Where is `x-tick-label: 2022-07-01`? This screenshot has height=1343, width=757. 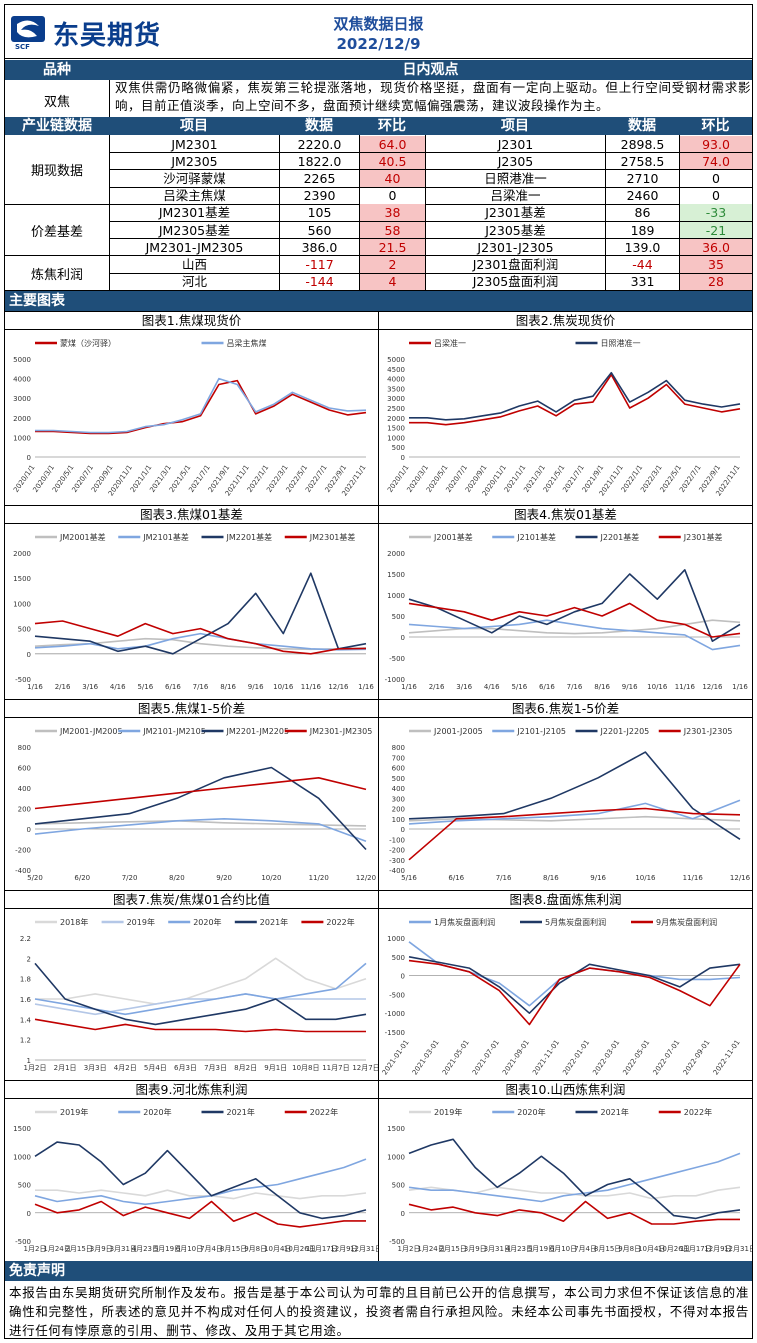
x-tick-label: 2022-07-01 is located at coordinates (667, 1058).